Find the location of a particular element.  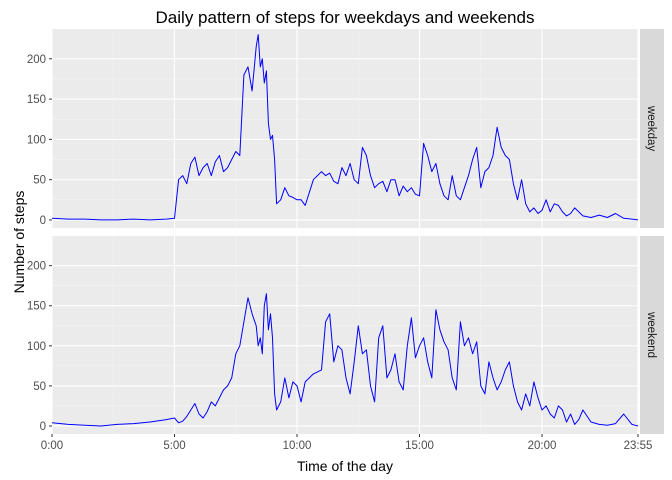

x-tick-label: 10:00 is located at coordinates (297, 446).